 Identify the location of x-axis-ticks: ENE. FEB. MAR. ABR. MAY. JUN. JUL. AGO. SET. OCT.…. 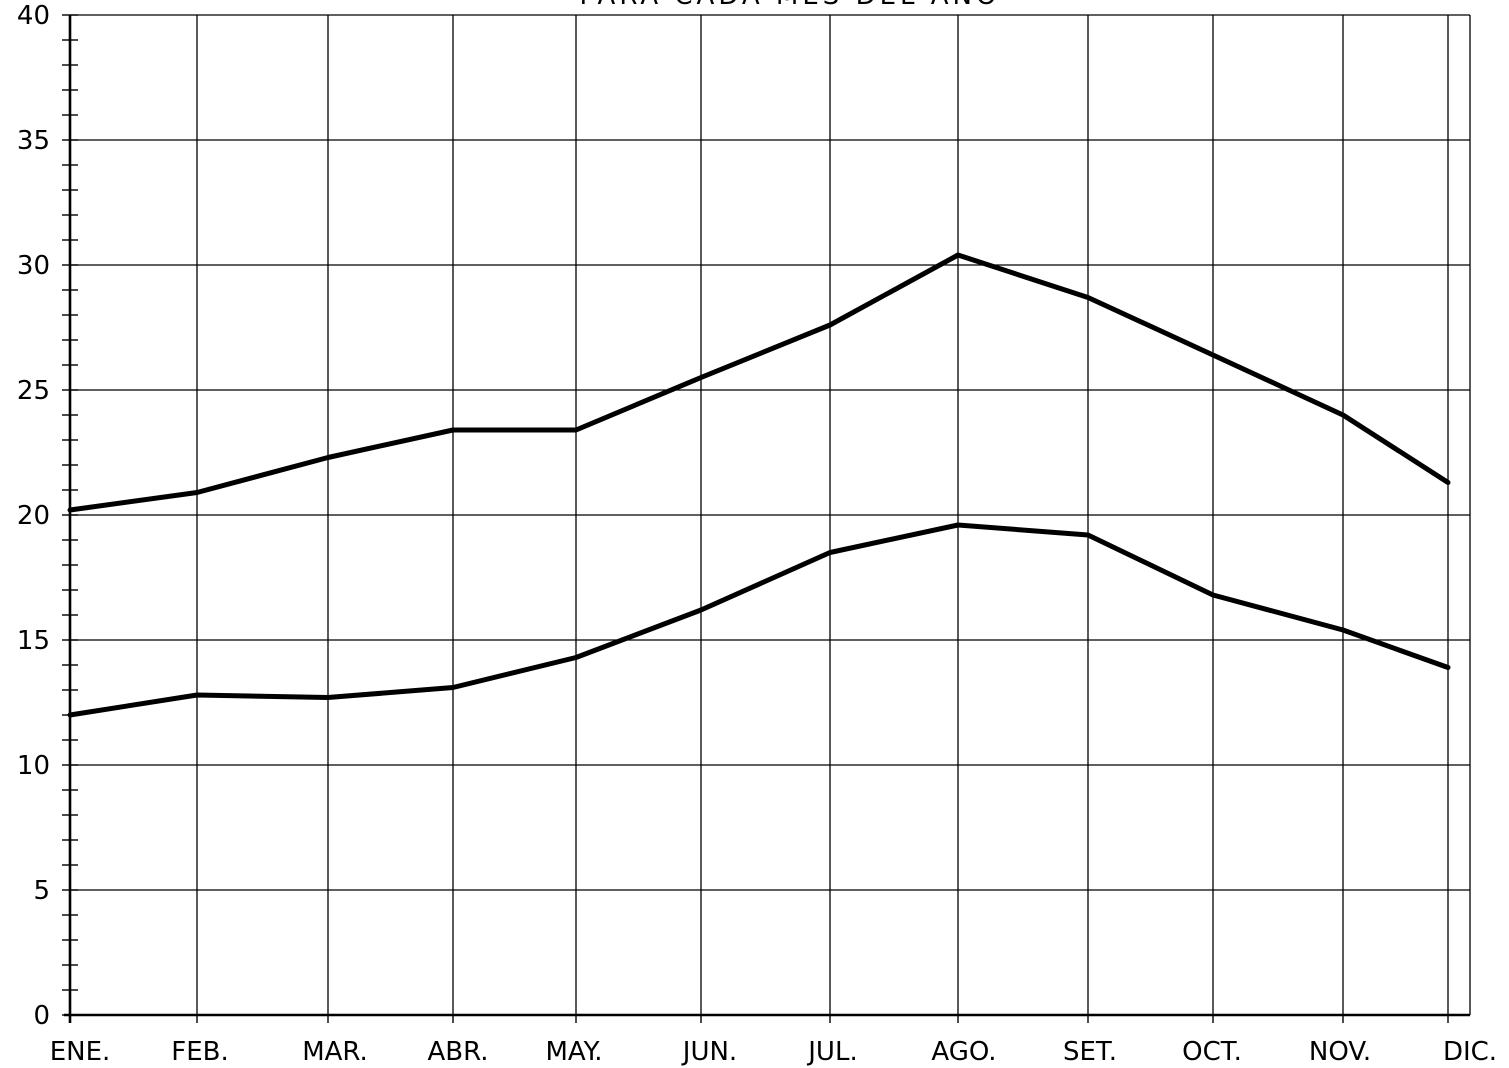
(773, 1052).